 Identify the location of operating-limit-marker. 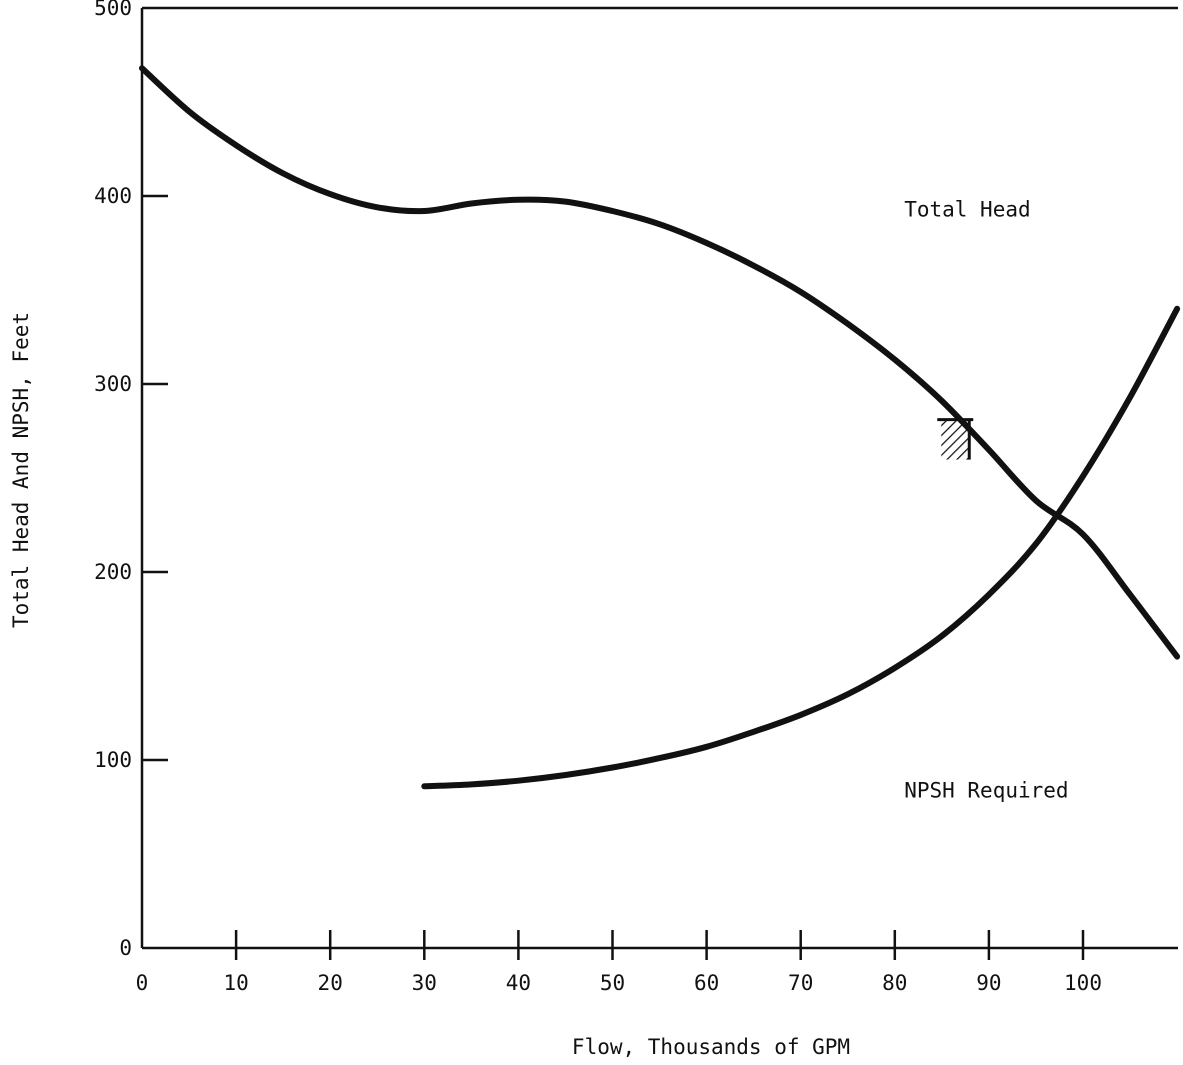
(955, 439).